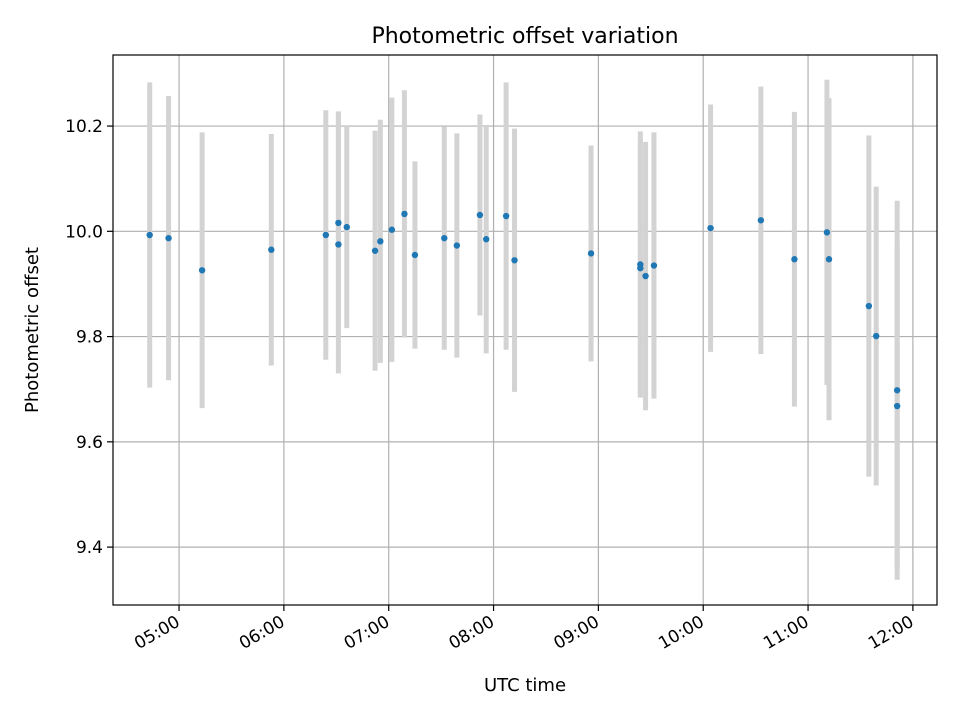 This screenshot has width=960, height=720. I want to click on y-tick-label: 9.8, so click(89, 338).